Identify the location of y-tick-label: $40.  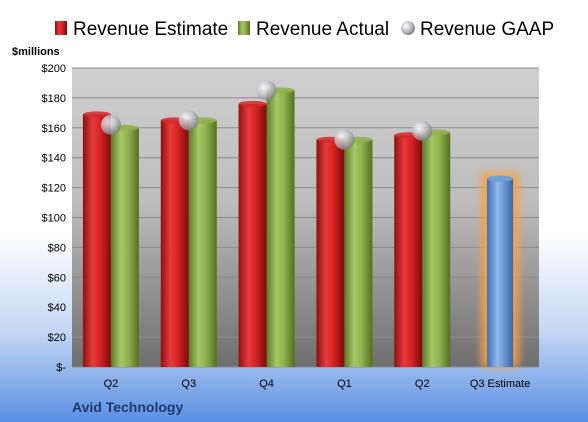
(57, 308).